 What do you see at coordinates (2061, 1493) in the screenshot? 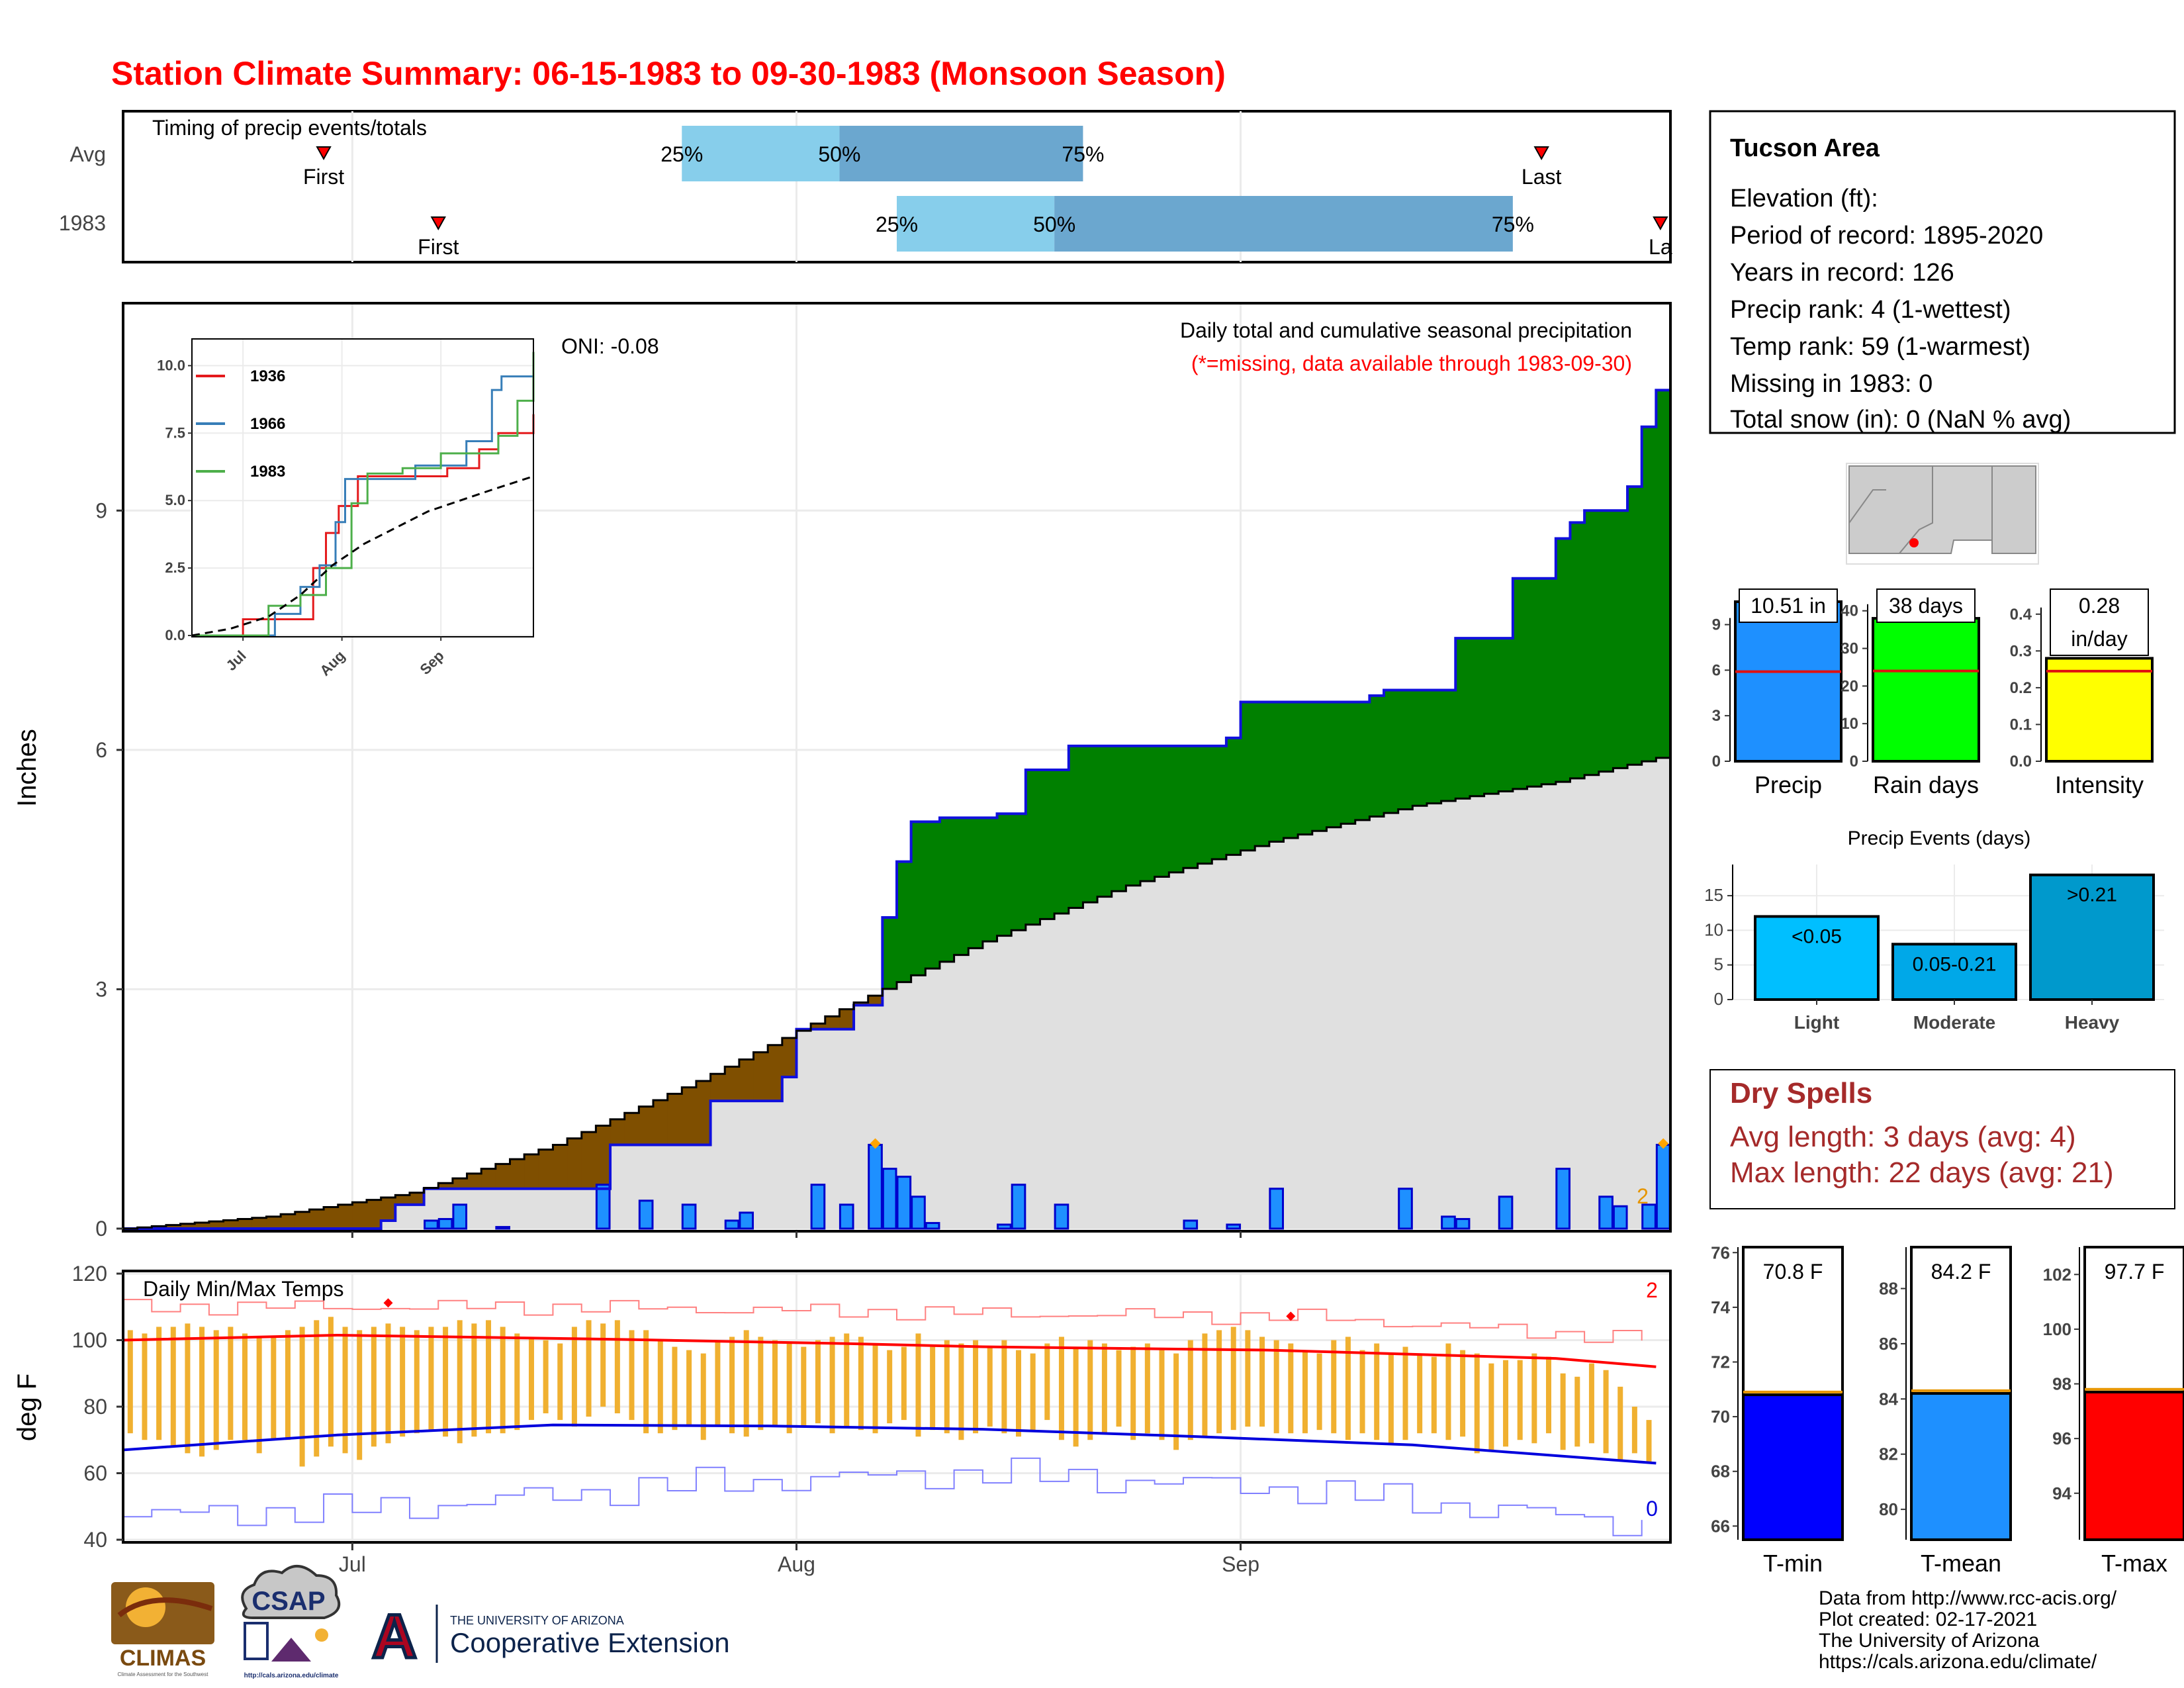
I see `temp-summary-ytick-label: 94` at bounding box center [2061, 1493].